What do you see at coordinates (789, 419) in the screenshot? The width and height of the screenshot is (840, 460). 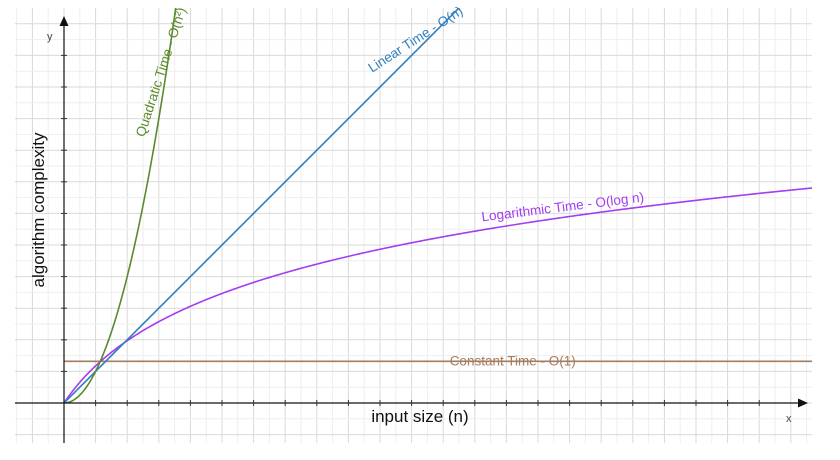 I see `x-axis-letter: x` at bounding box center [789, 419].